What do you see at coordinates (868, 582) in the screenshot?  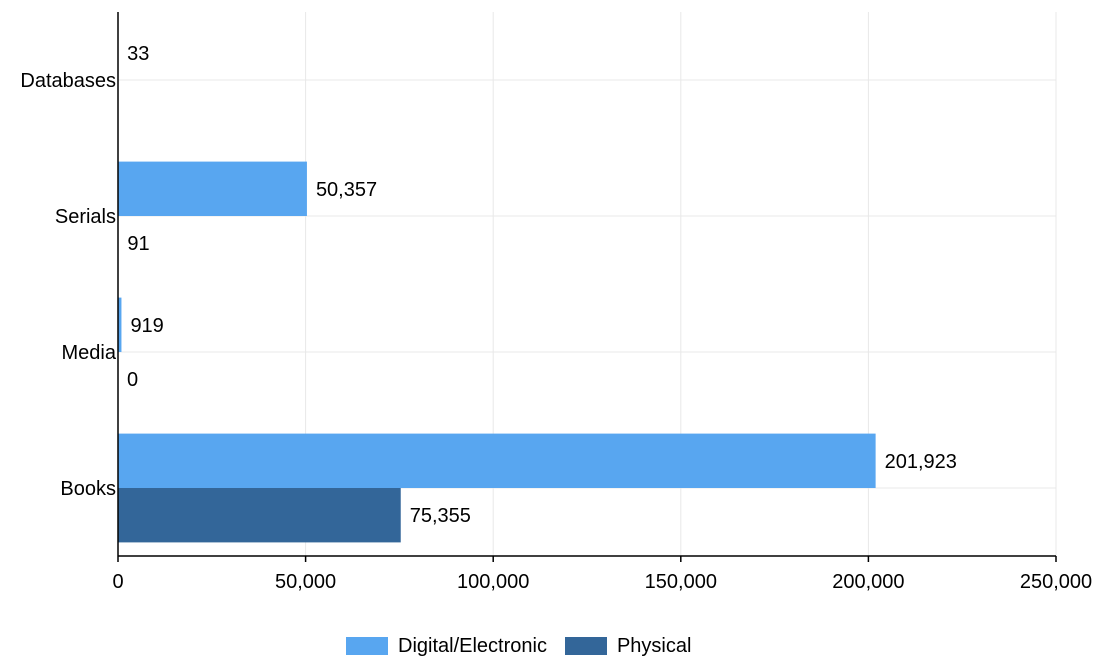 I see `x-tick-label: 200,000` at bounding box center [868, 582].